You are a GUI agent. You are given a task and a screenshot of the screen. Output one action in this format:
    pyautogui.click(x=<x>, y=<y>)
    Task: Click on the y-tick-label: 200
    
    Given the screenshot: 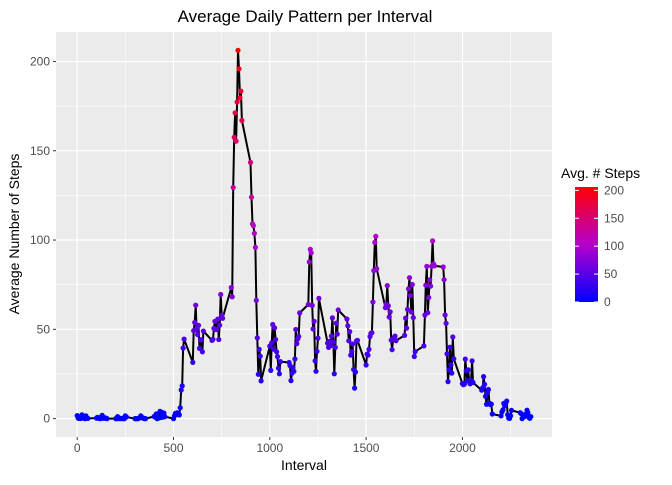 What is the action you would take?
    pyautogui.click(x=40, y=61)
    